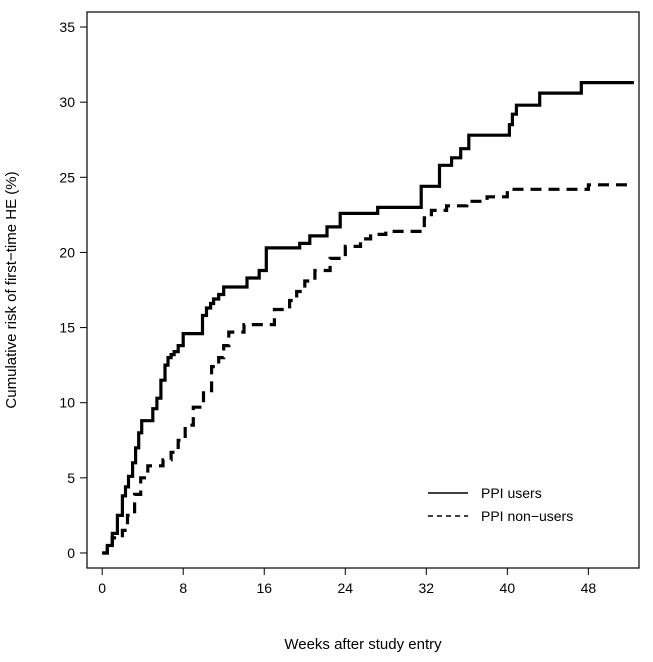 This screenshot has width=653, height=662. I want to click on x-axis: 0 8 16 24 32 40 48, so click(347, 582).